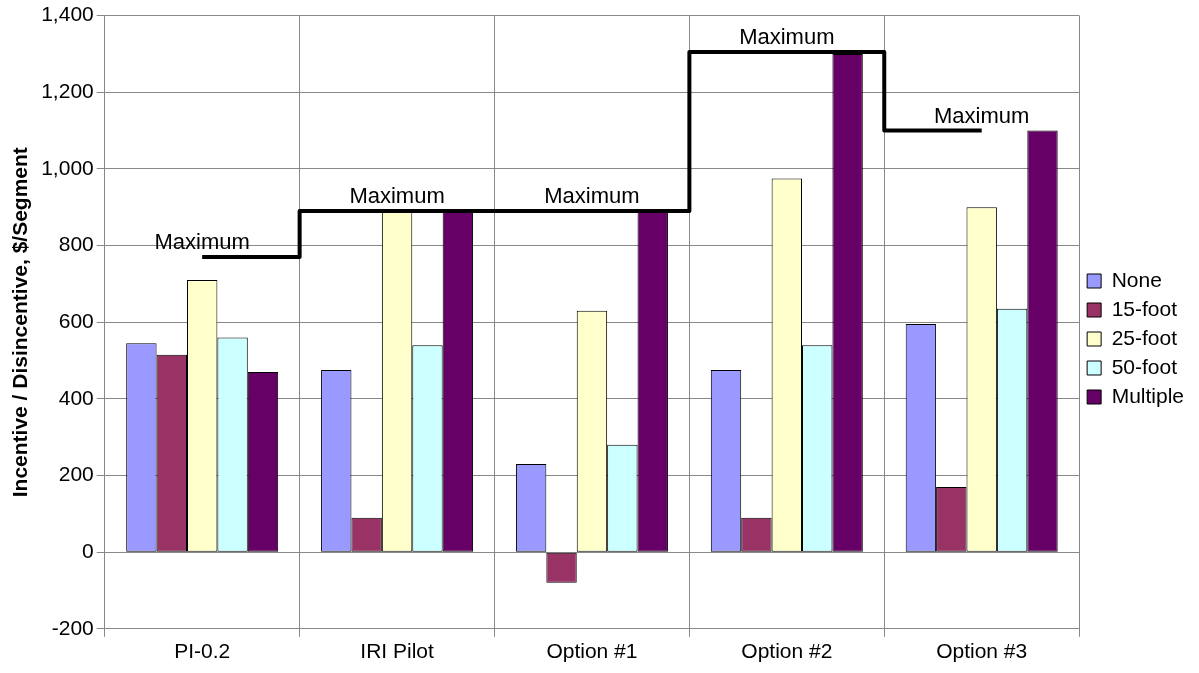 The height and width of the screenshot is (673, 1199). What do you see at coordinates (397, 651) in the screenshot?
I see `x-tick-label: IRI Pilot` at bounding box center [397, 651].